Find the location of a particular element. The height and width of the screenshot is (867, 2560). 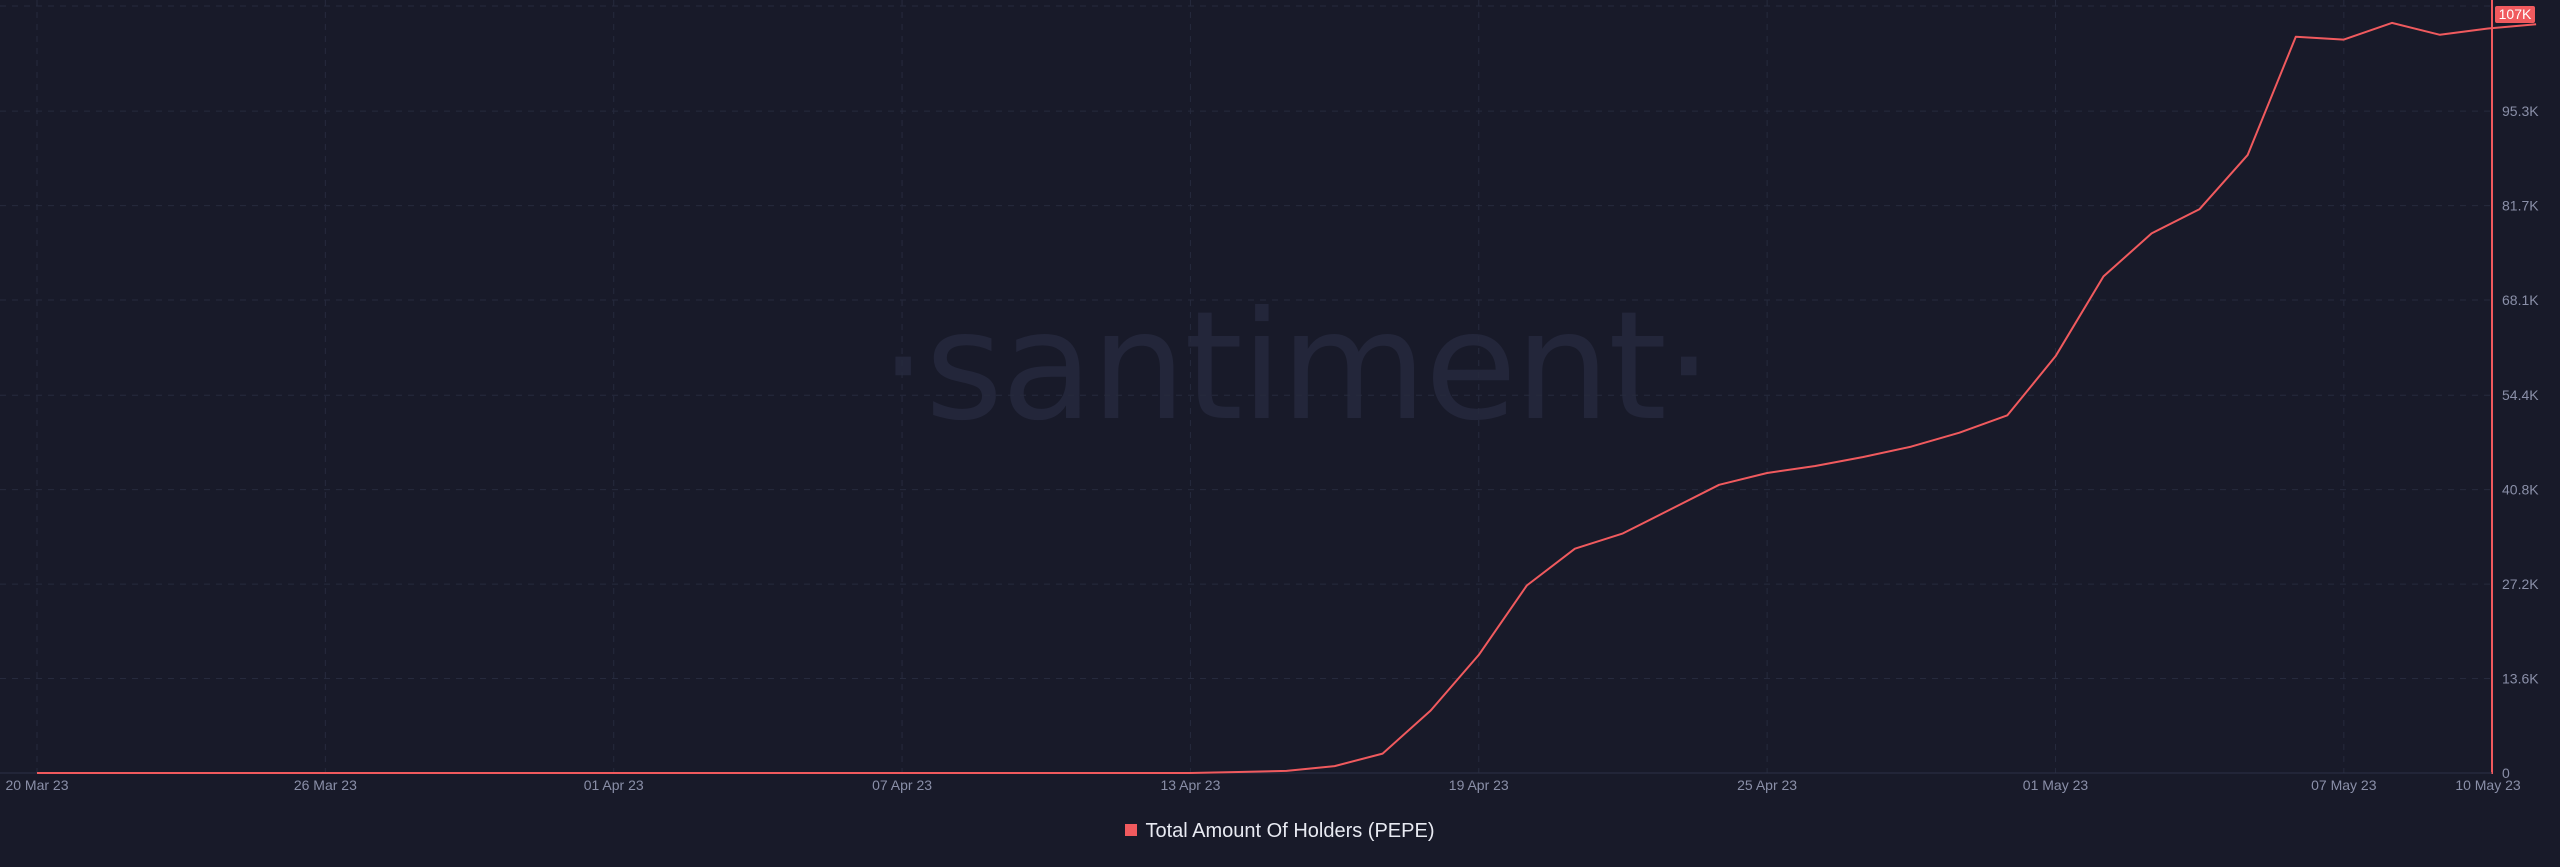

y-tick-label: 13.6K is located at coordinates (2520, 679).